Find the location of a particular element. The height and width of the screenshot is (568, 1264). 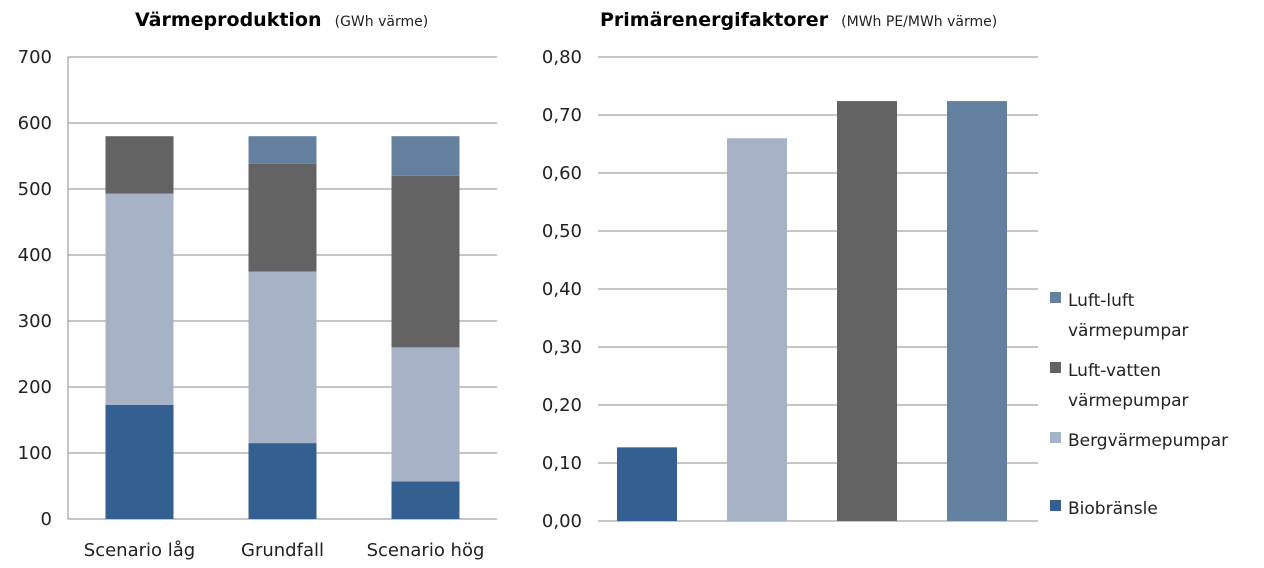

chart2-ytick-label: 0,70 is located at coordinates (562, 115).